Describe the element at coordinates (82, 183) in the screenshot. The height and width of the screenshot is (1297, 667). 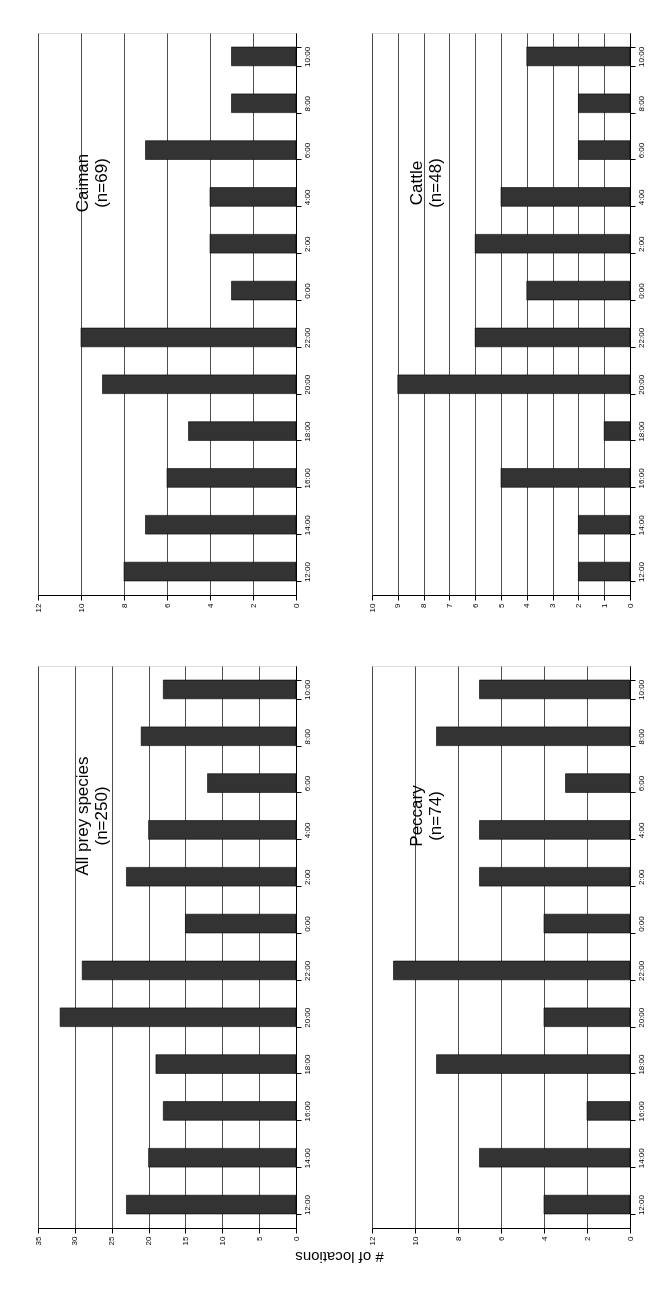
I see `text: Caiman` at that location.